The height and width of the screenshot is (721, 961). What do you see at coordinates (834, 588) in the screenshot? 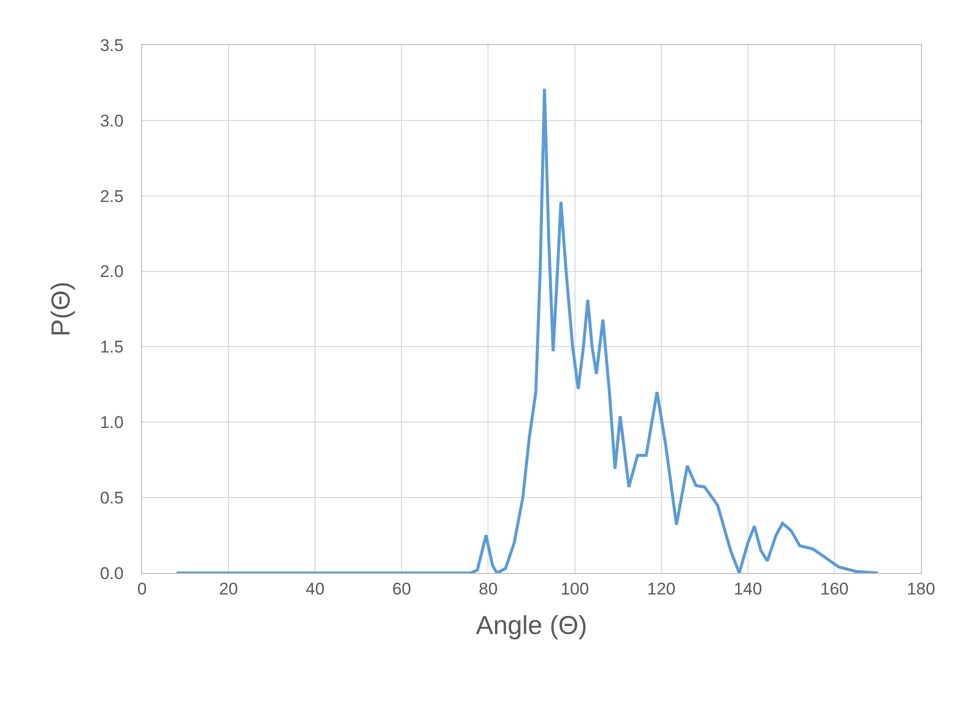
I see `x-tick-label: 160` at bounding box center [834, 588].